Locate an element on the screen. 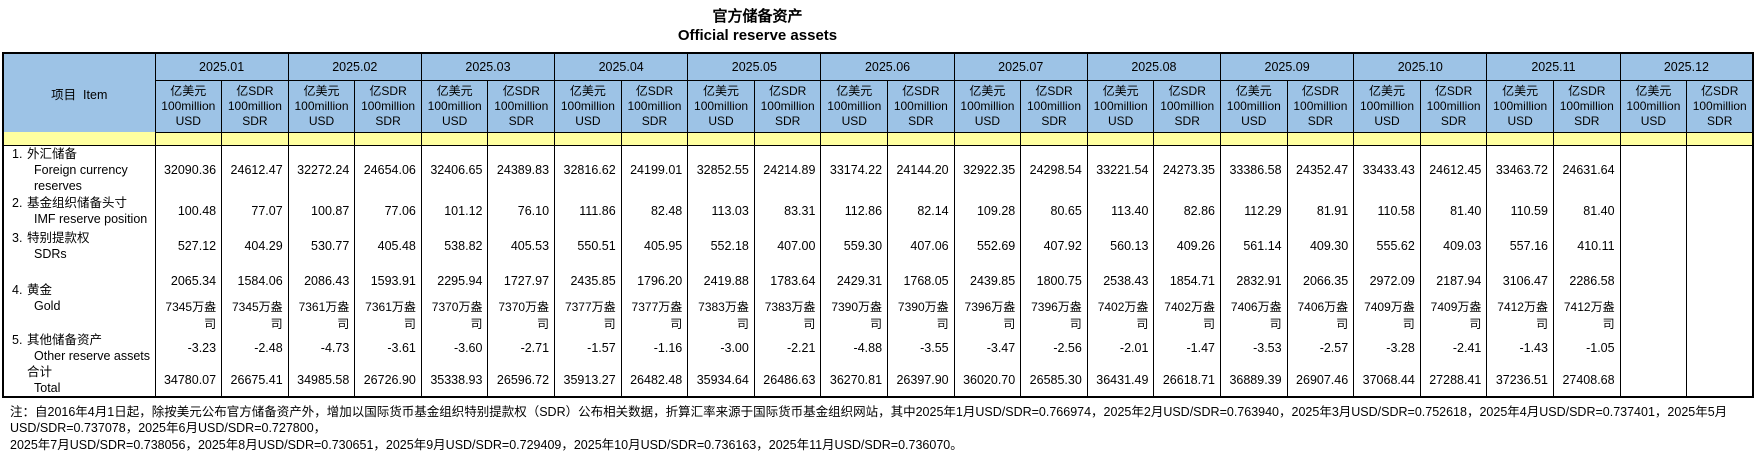 This screenshot has width=1759, height=453. value-cell: 110.58 is located at coordinates (1387, 211).